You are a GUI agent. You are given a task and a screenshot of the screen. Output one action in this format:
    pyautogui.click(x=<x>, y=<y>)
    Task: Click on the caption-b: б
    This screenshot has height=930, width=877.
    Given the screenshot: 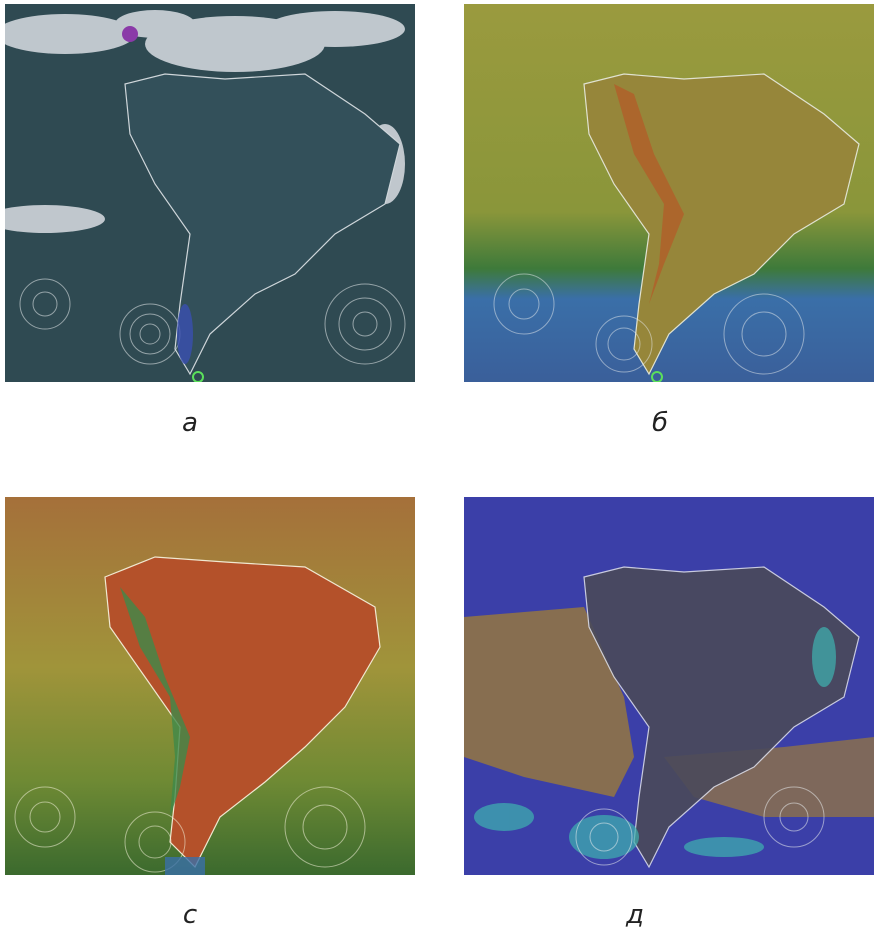 What is the action you would take?
    pyautogui.click(x=660, y=423)
    